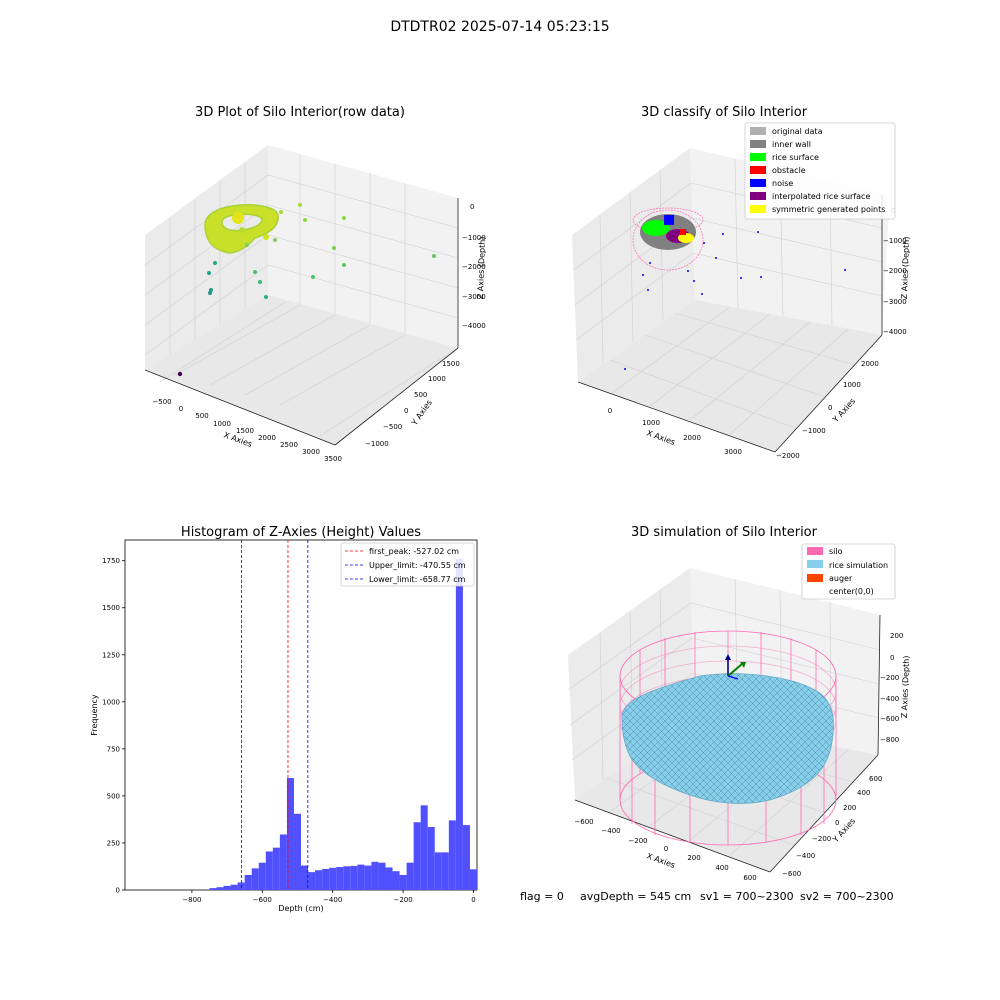 The height and width of the screenshot is (1000, 1000). Describe the element at coordinates (847, 896) in the screenshot. I see `status-sv2: sv2 = 700~2300` at that location.